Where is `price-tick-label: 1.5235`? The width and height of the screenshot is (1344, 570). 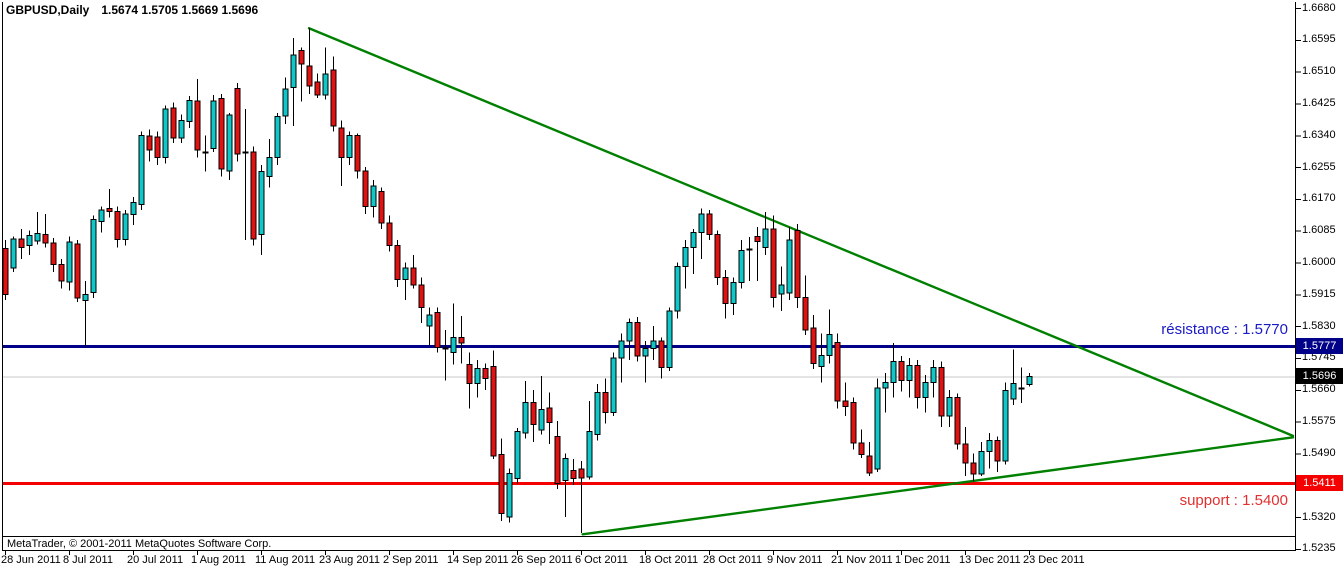 price-tick-label: 1.5235 is located at coordinates (1319, 548).